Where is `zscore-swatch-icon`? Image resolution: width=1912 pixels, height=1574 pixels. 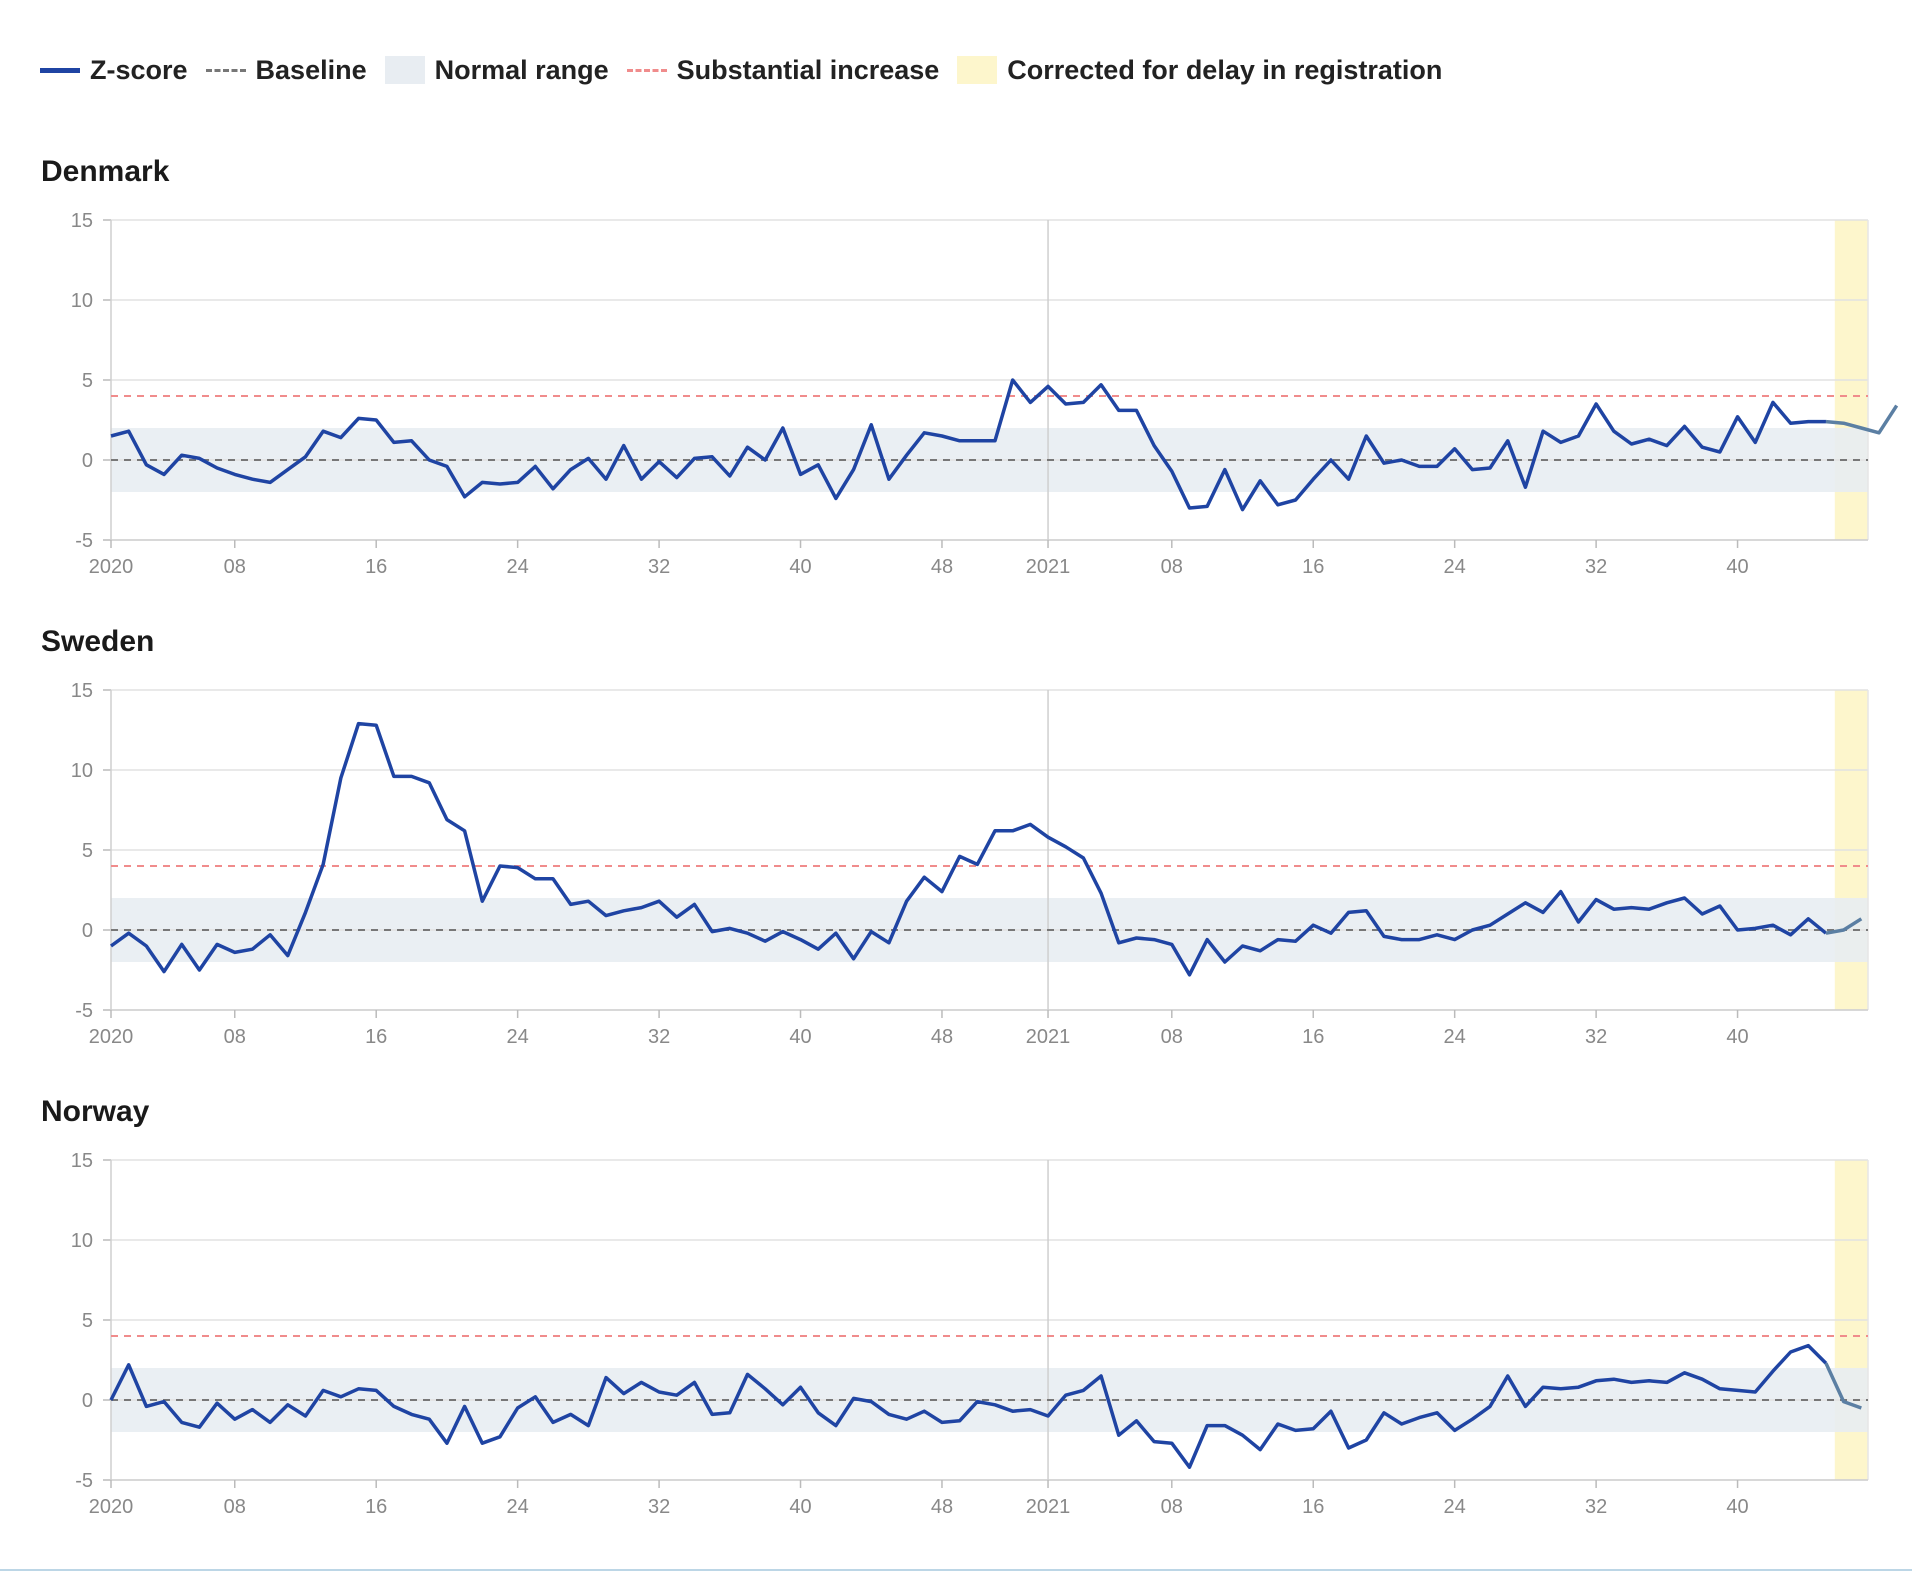 zscore-swatch-icon is located at coordinates (60, 70).